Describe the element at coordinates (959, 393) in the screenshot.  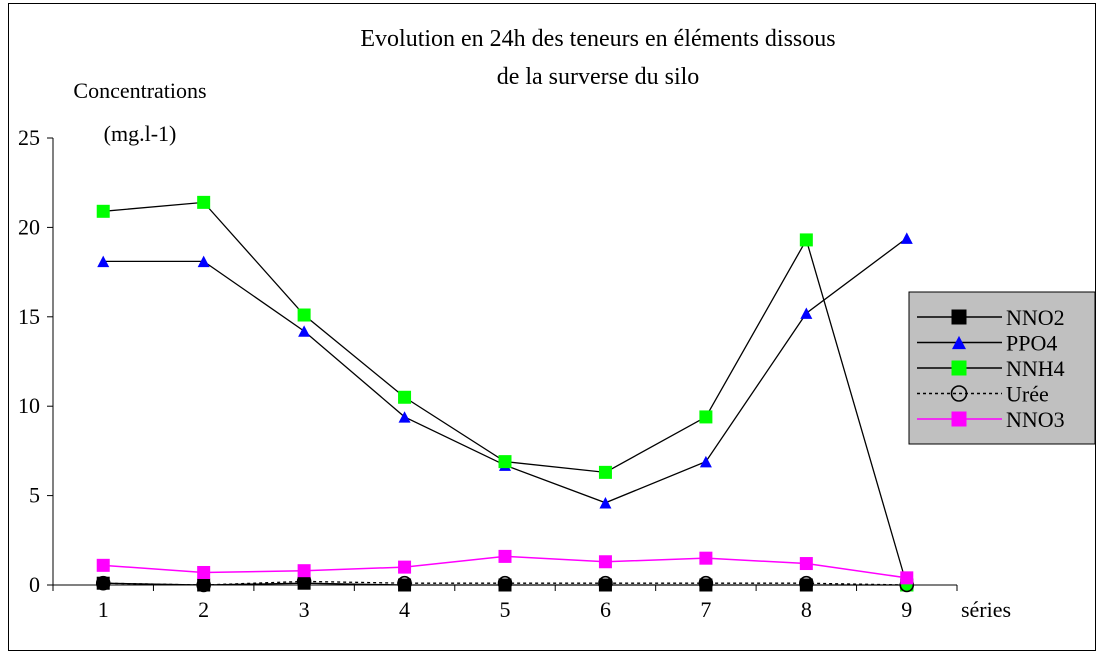
I see `legend-marker-ur-e` at that location.